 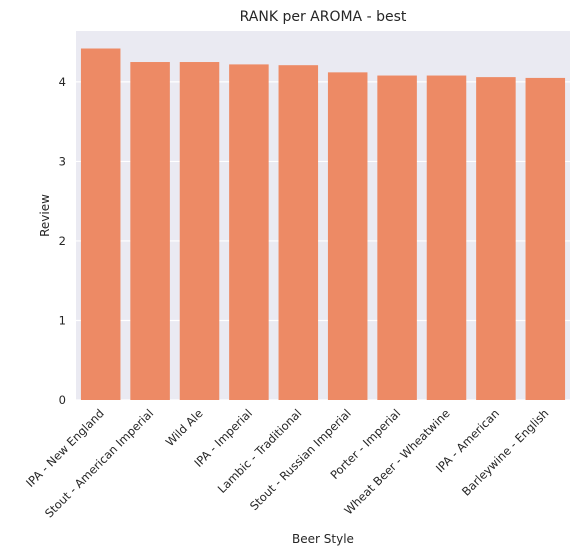 I want to click on x-tick-label: Barleywine - English, so click(x=505, y=452).